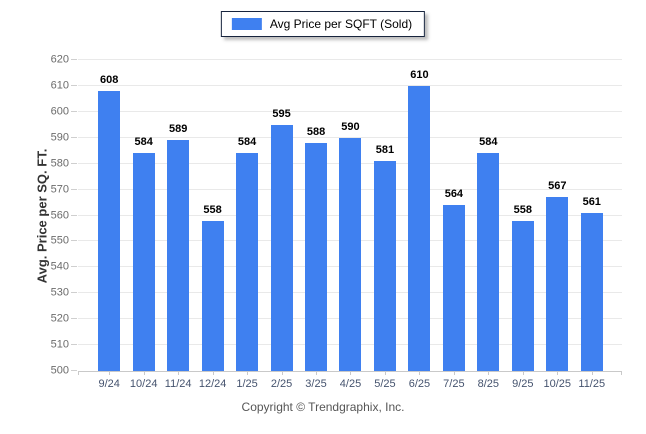 The width and height of the screenshot is (646, 434). I want to click on y-tick-label: 570, so click(59, 189).